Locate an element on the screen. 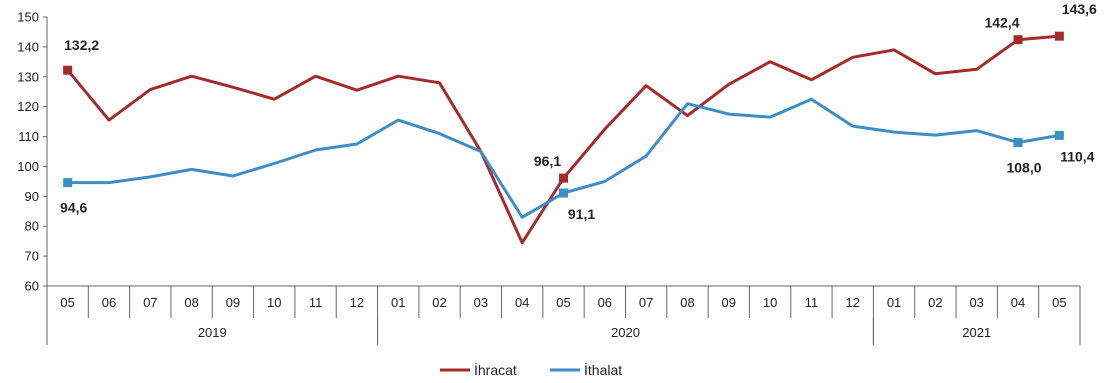  data-label: 110,4 is located at coordinates (1077, 156).